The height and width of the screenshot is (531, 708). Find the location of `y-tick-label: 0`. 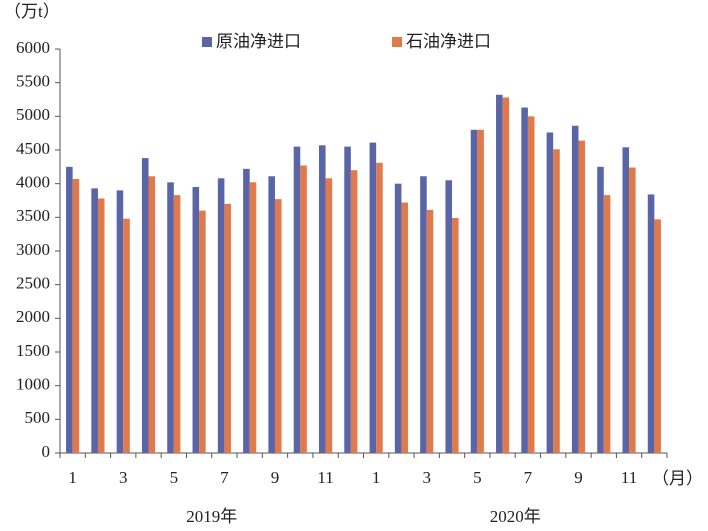

y-tick-label: 0 is located at coordinates (46, 451).